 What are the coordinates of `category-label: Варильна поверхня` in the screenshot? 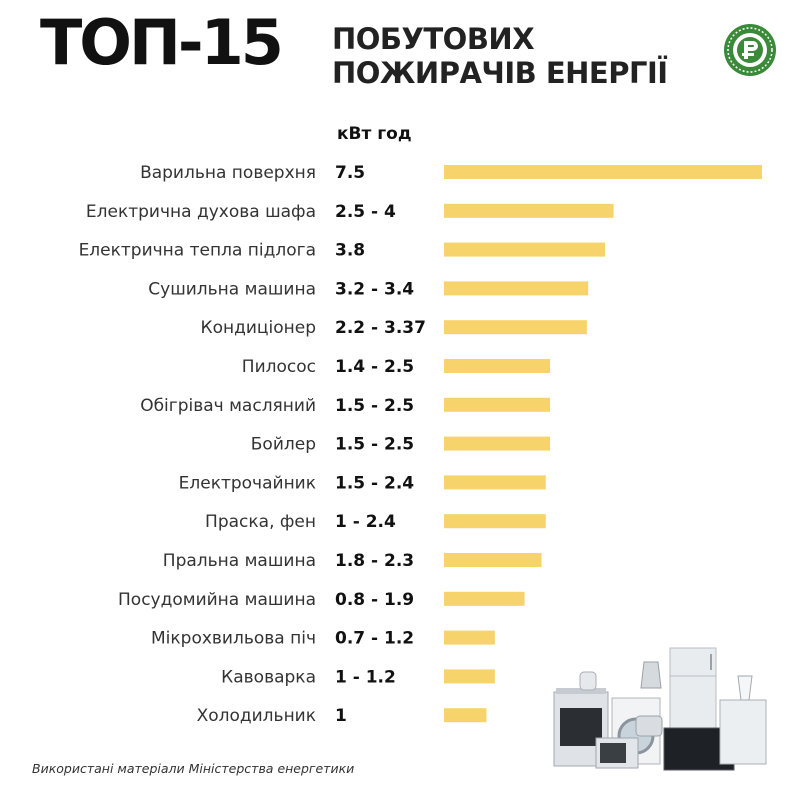 It's located at (228, 173).